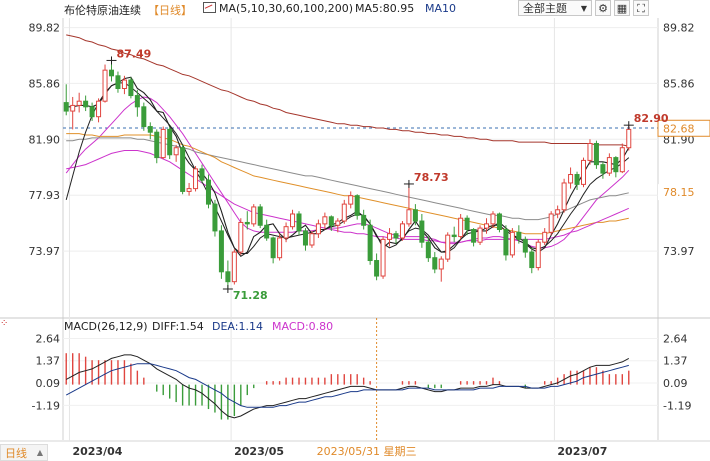  I want to click on macd-tick-label-right: 0.09, so click(675, 383).